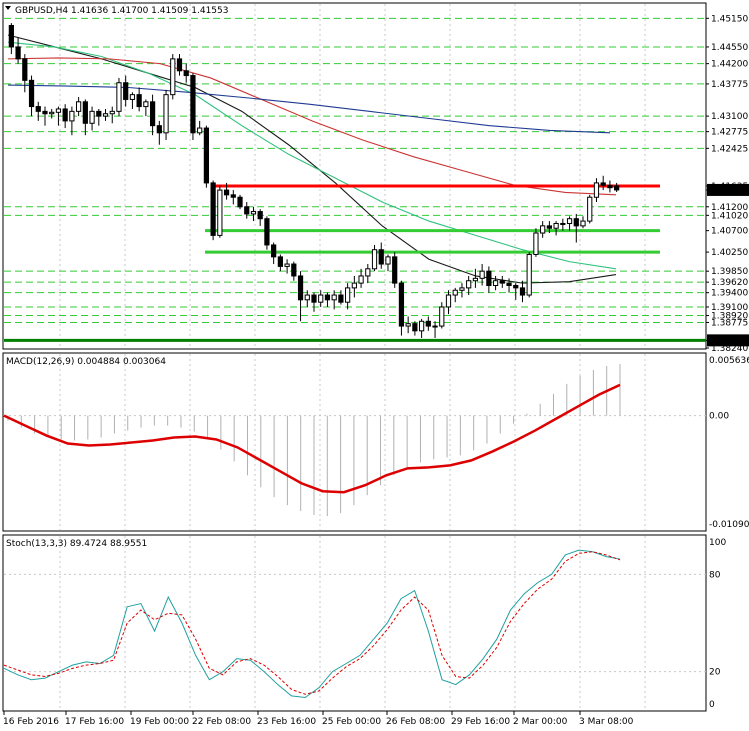 This screenshot has height=731, width=749. I want to click on price-label-19: 1.38400, so click(729, 341).